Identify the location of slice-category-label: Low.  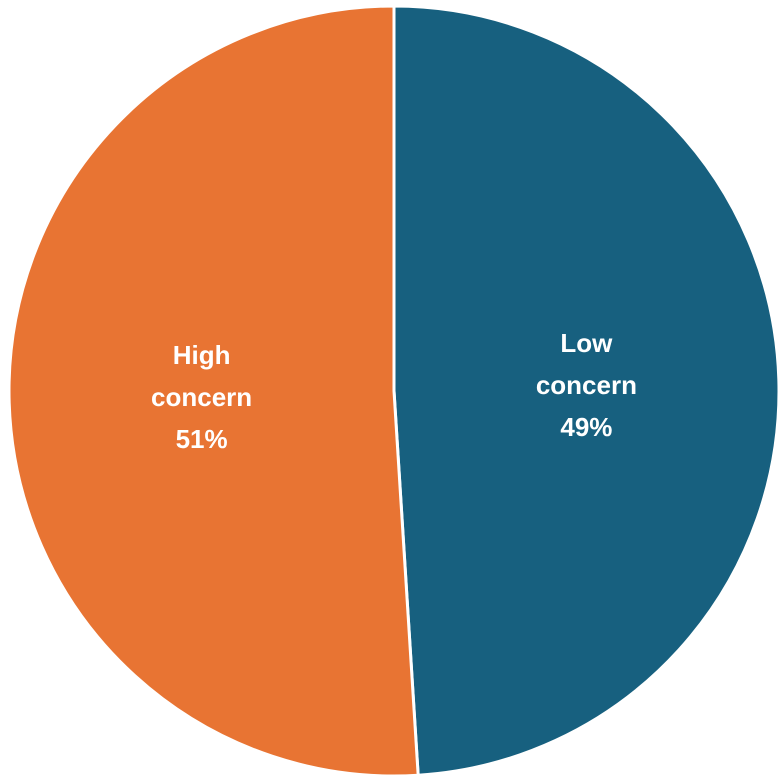
(586, 343).